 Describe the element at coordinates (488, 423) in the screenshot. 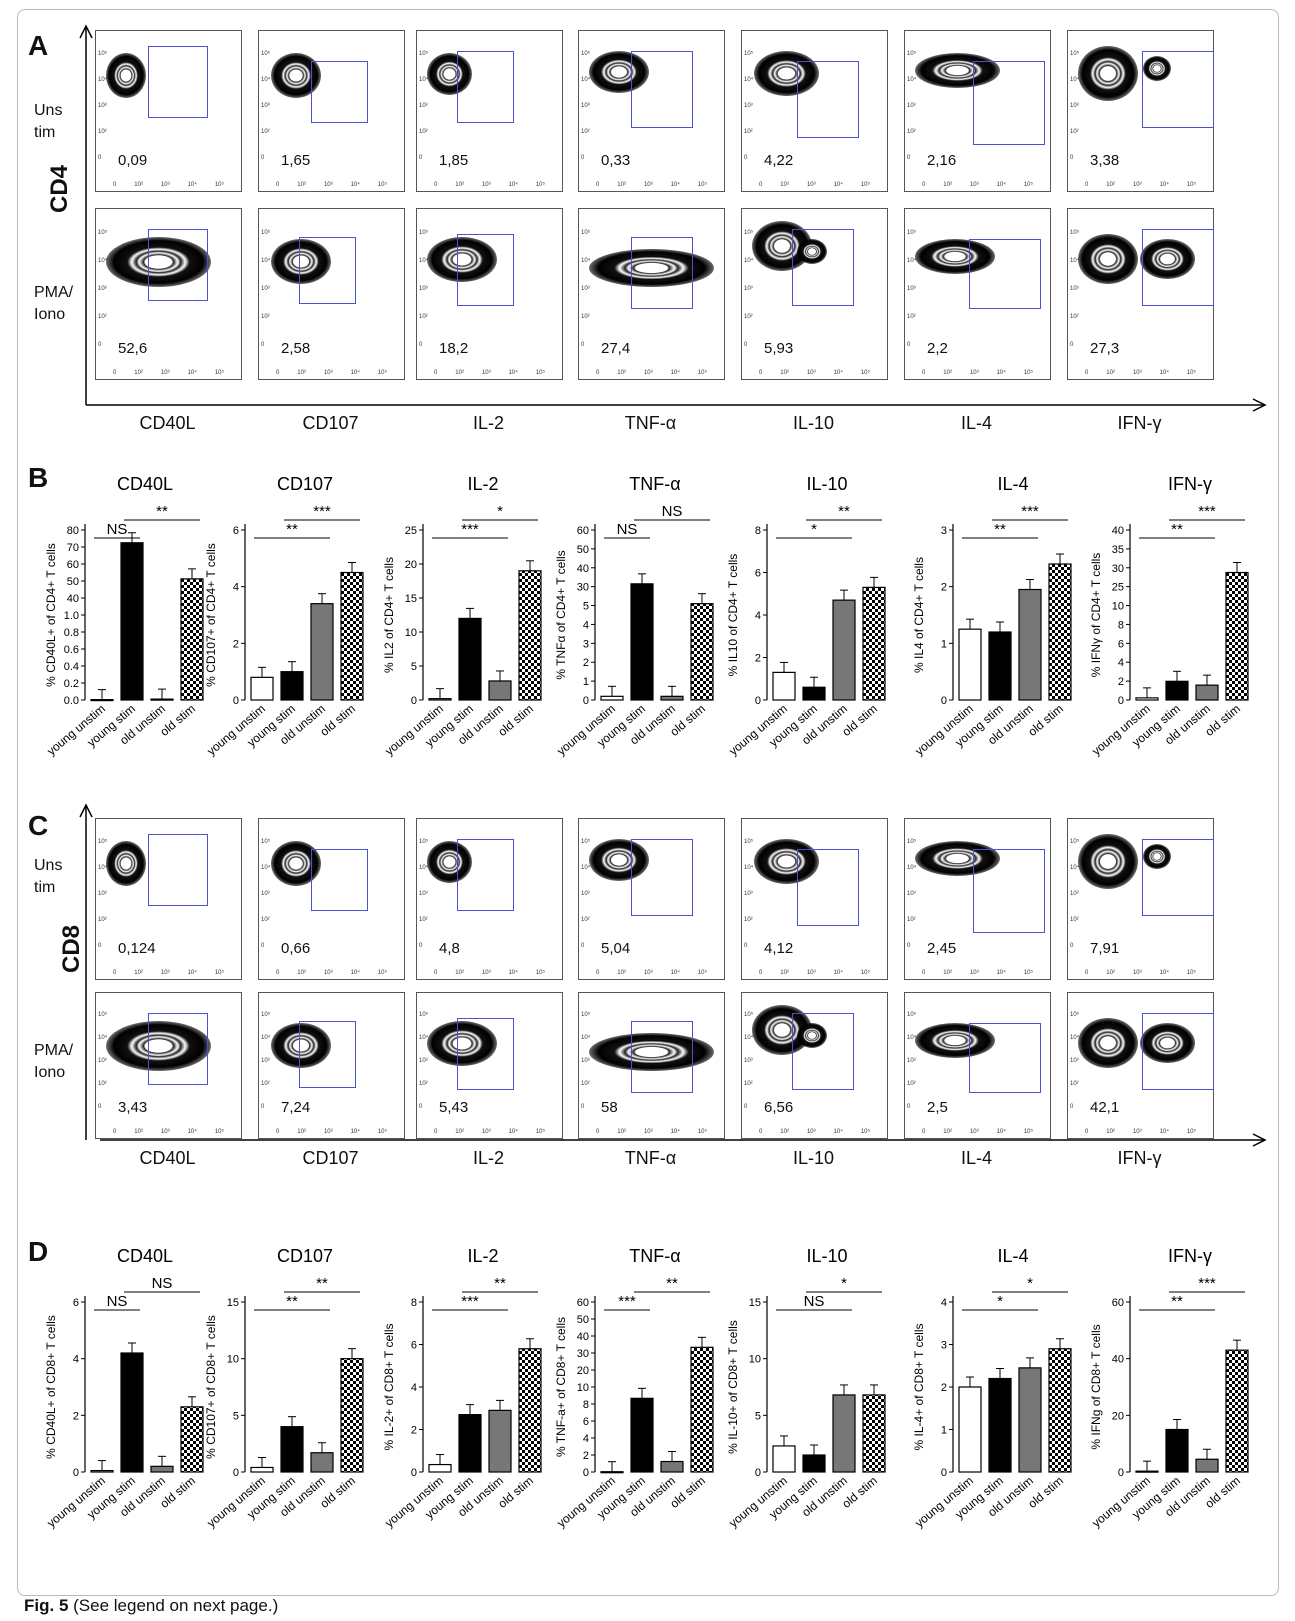

I see `marker-label: IL-2` at that location.